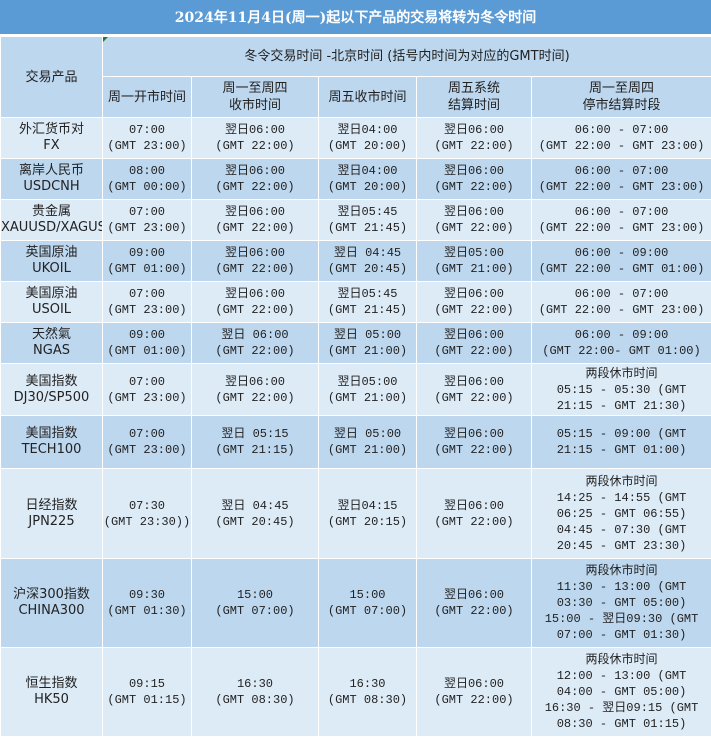  What do you see at coordinates (368, 302) in the screenshot?
I see `friday-close-cell: 翌日05:45(GMT 21:45)` at bounding box center [368, 302].